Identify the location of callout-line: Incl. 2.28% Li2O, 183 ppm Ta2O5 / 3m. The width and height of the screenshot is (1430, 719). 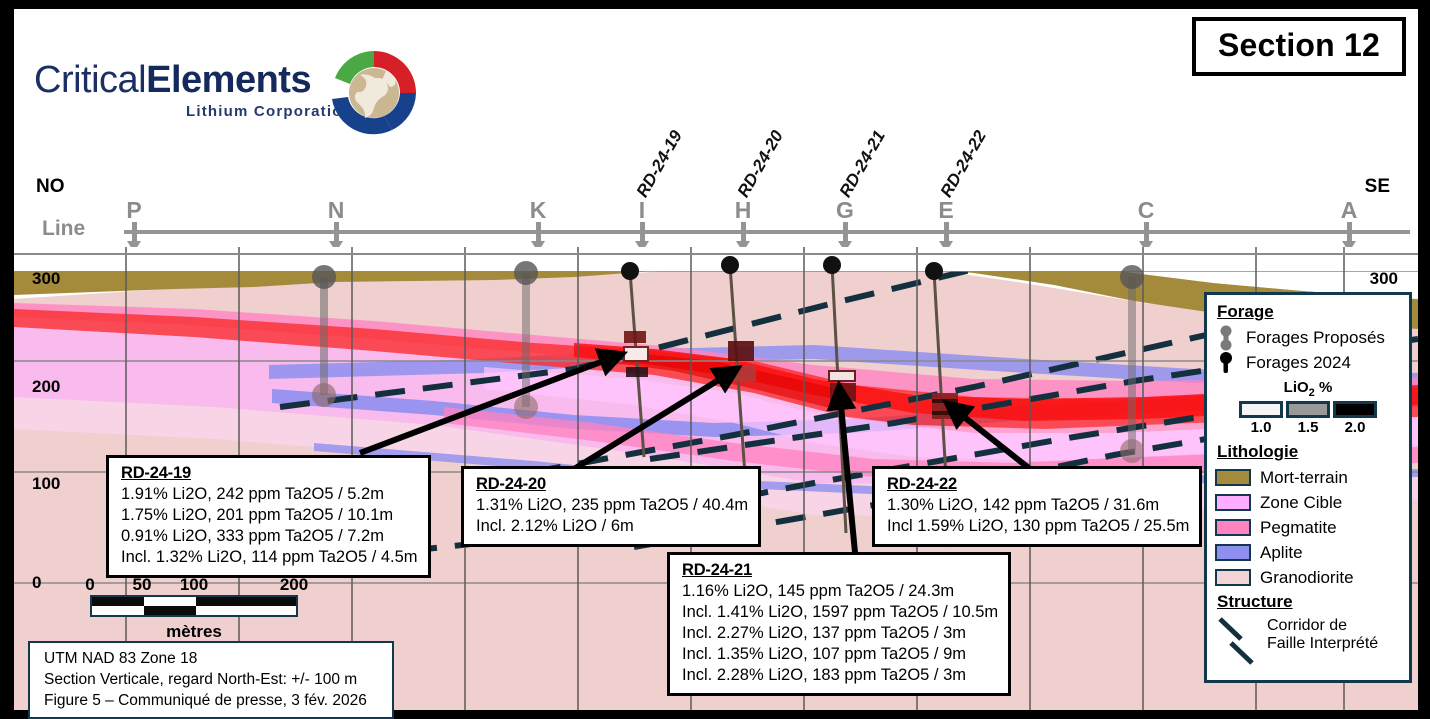
(824, 675).